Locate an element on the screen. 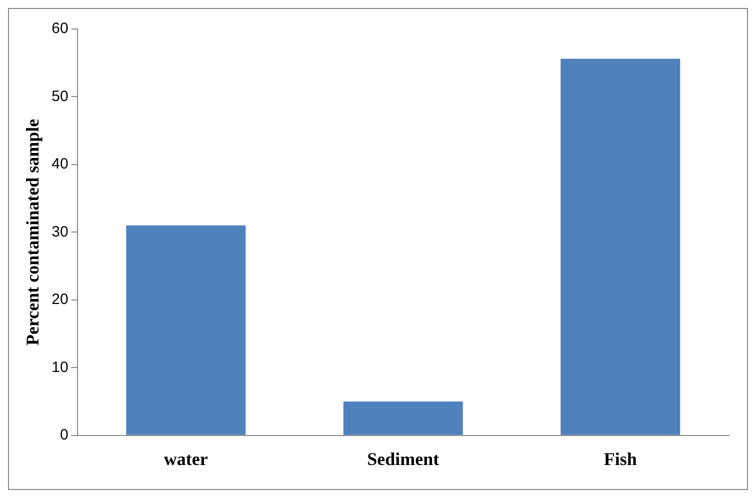 This screenshot has width=756, height=498. y-axis-title: Percent contaminated sample is located at coordinates (32, 232).